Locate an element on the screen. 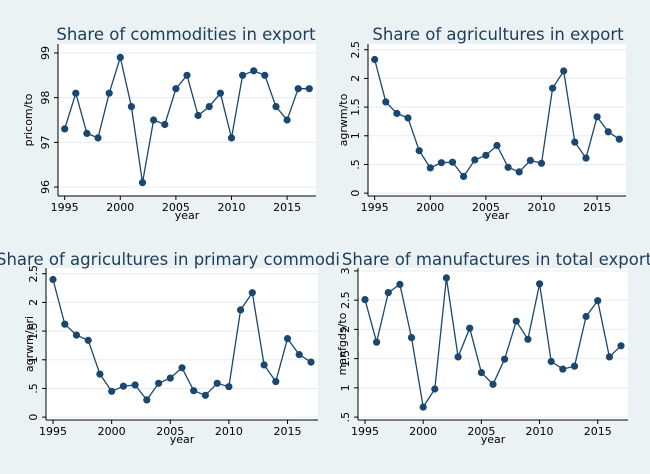 The width and height of the screenshot is (650, 474). y-axis-label: pricom/to is located at coordinates (28, 119).